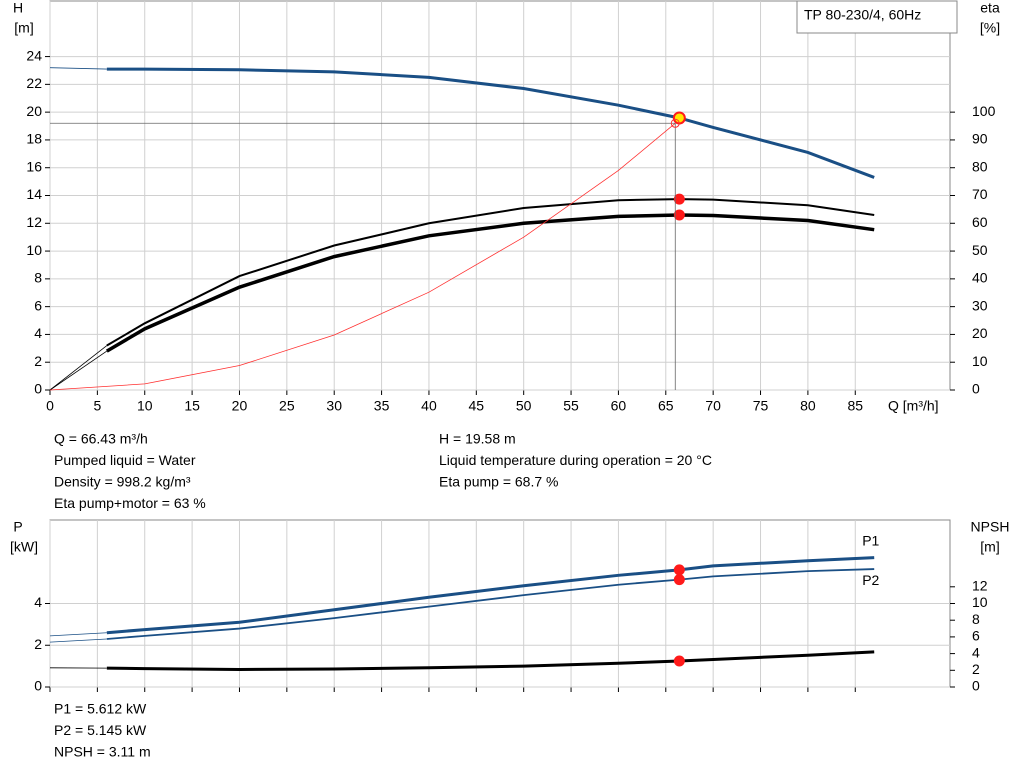 This screenshot has width=1024, height=781. What do you see at coordinates (382, 406) in the screenshot?
I see `x-tick-label: 35` at bounding box center [382, 406].